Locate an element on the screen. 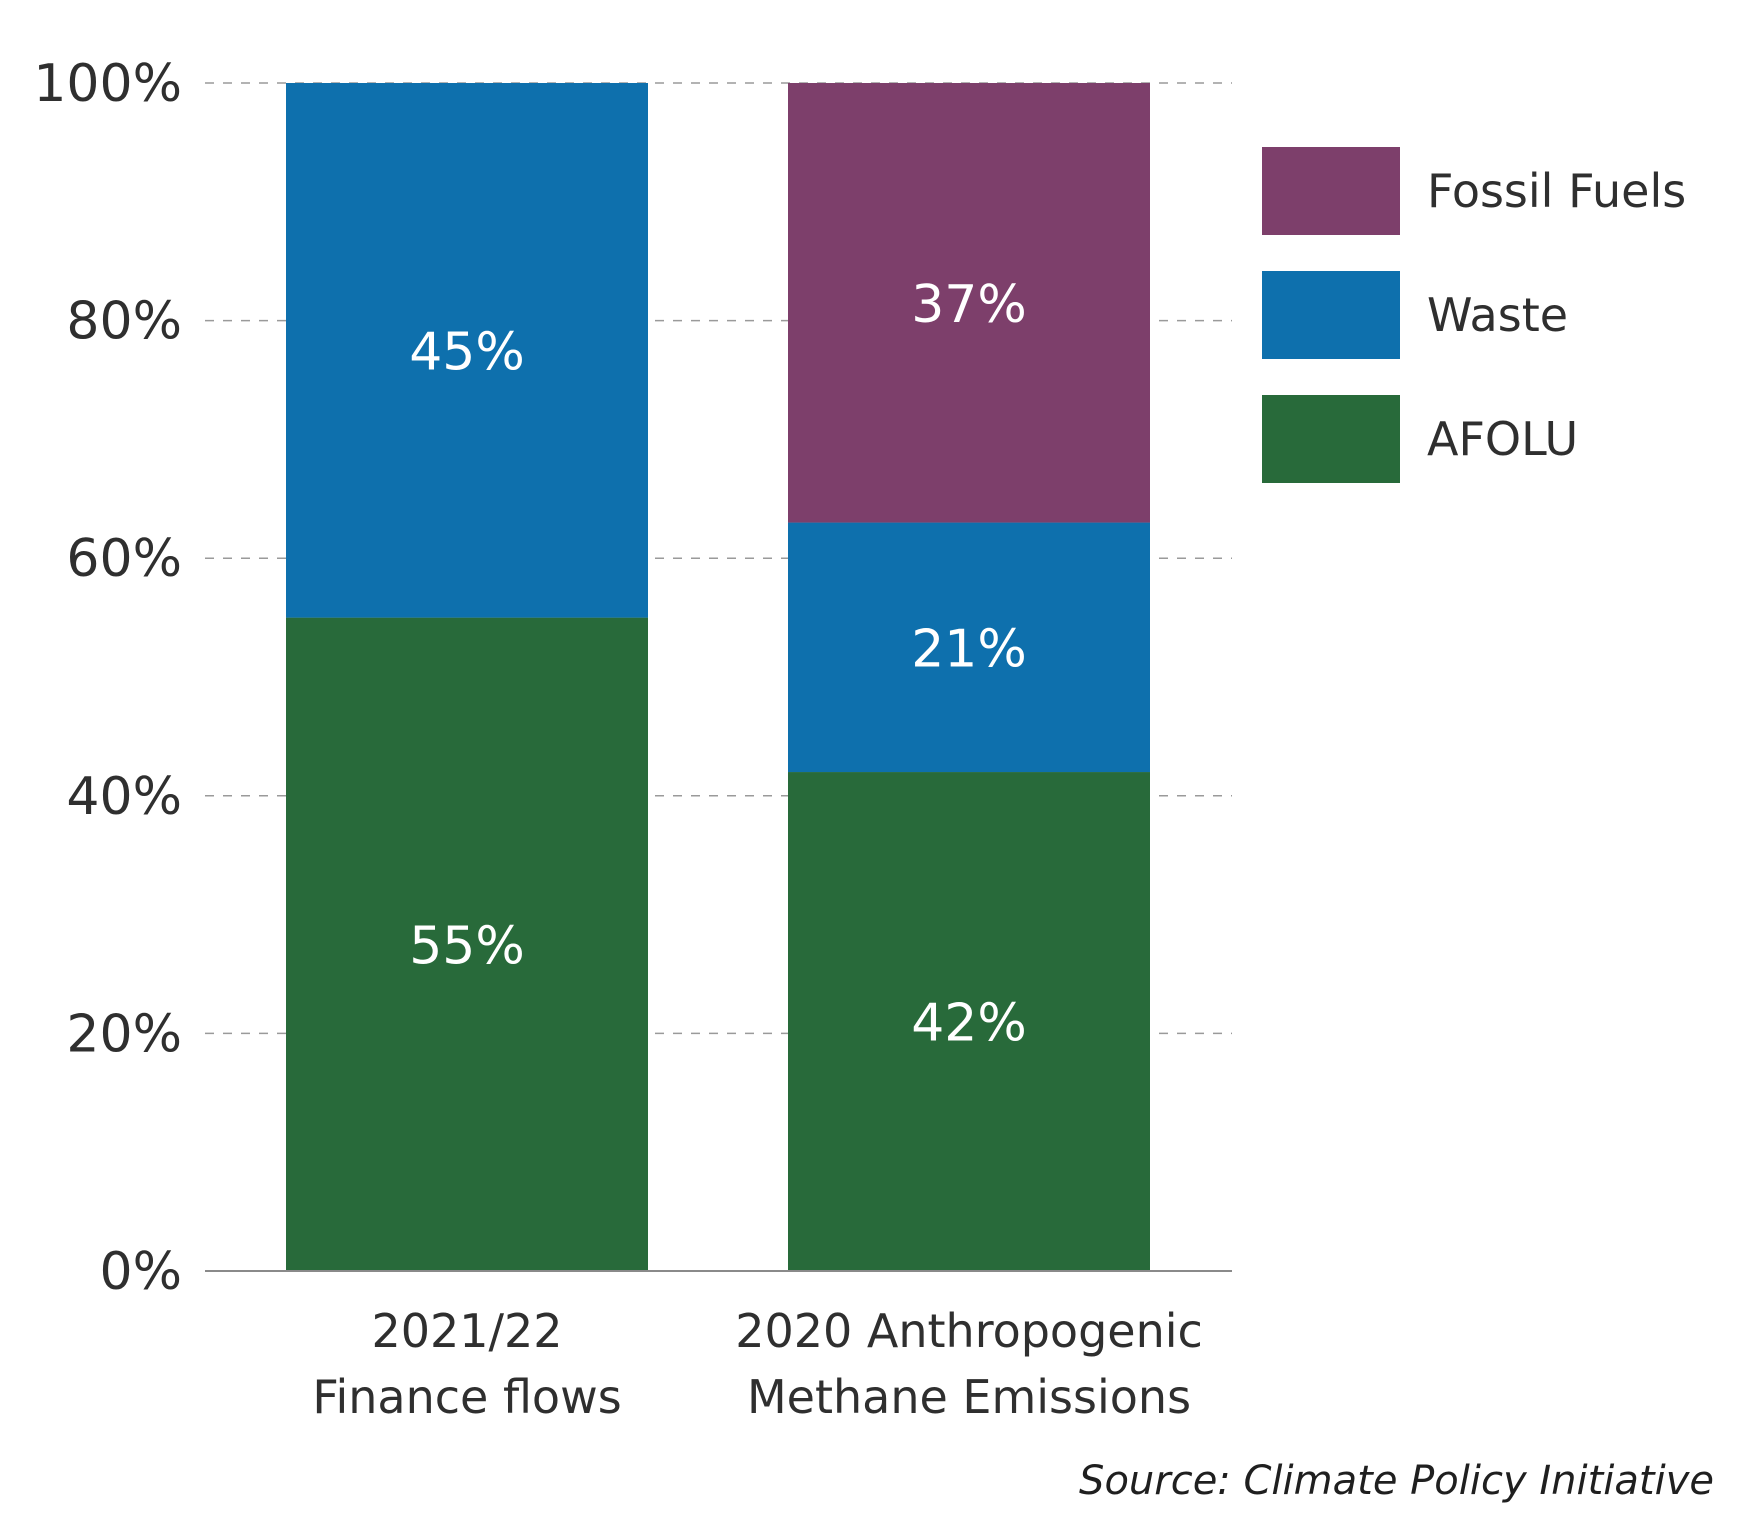 The height and width of the screenshot is (1536, 1738). y-tick-label: 40% is located at coordinates (124, 797).